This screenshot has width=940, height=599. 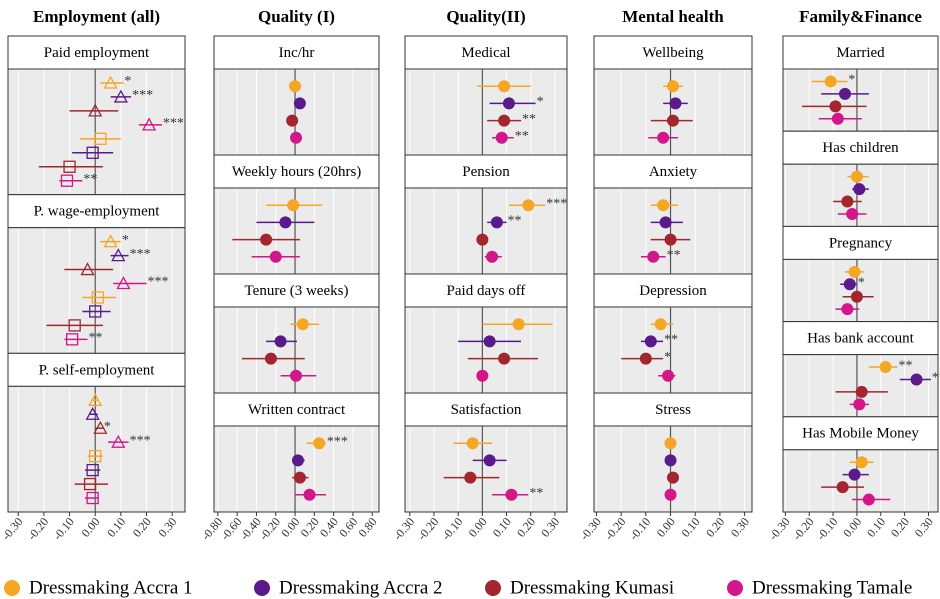 What do you see at coordinates (486, 172) in the screenshot?
I see `strip-label: Pension` at bounding box center [486, 172].